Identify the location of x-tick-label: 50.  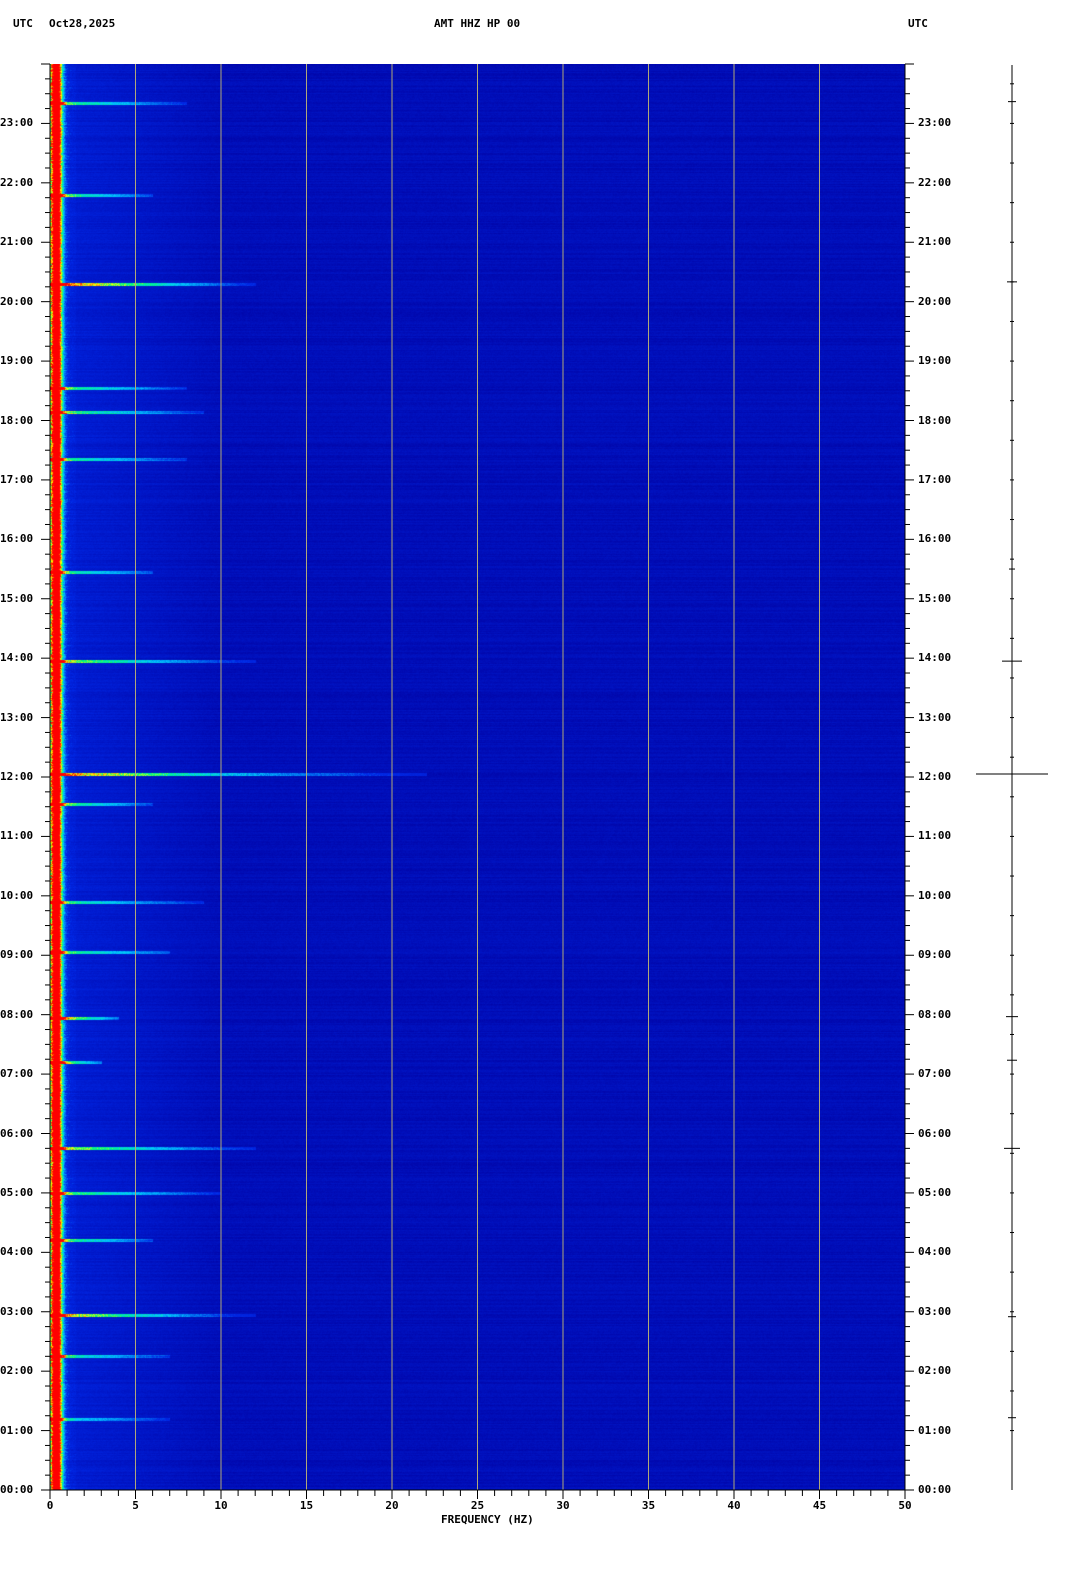
(905, 1505).